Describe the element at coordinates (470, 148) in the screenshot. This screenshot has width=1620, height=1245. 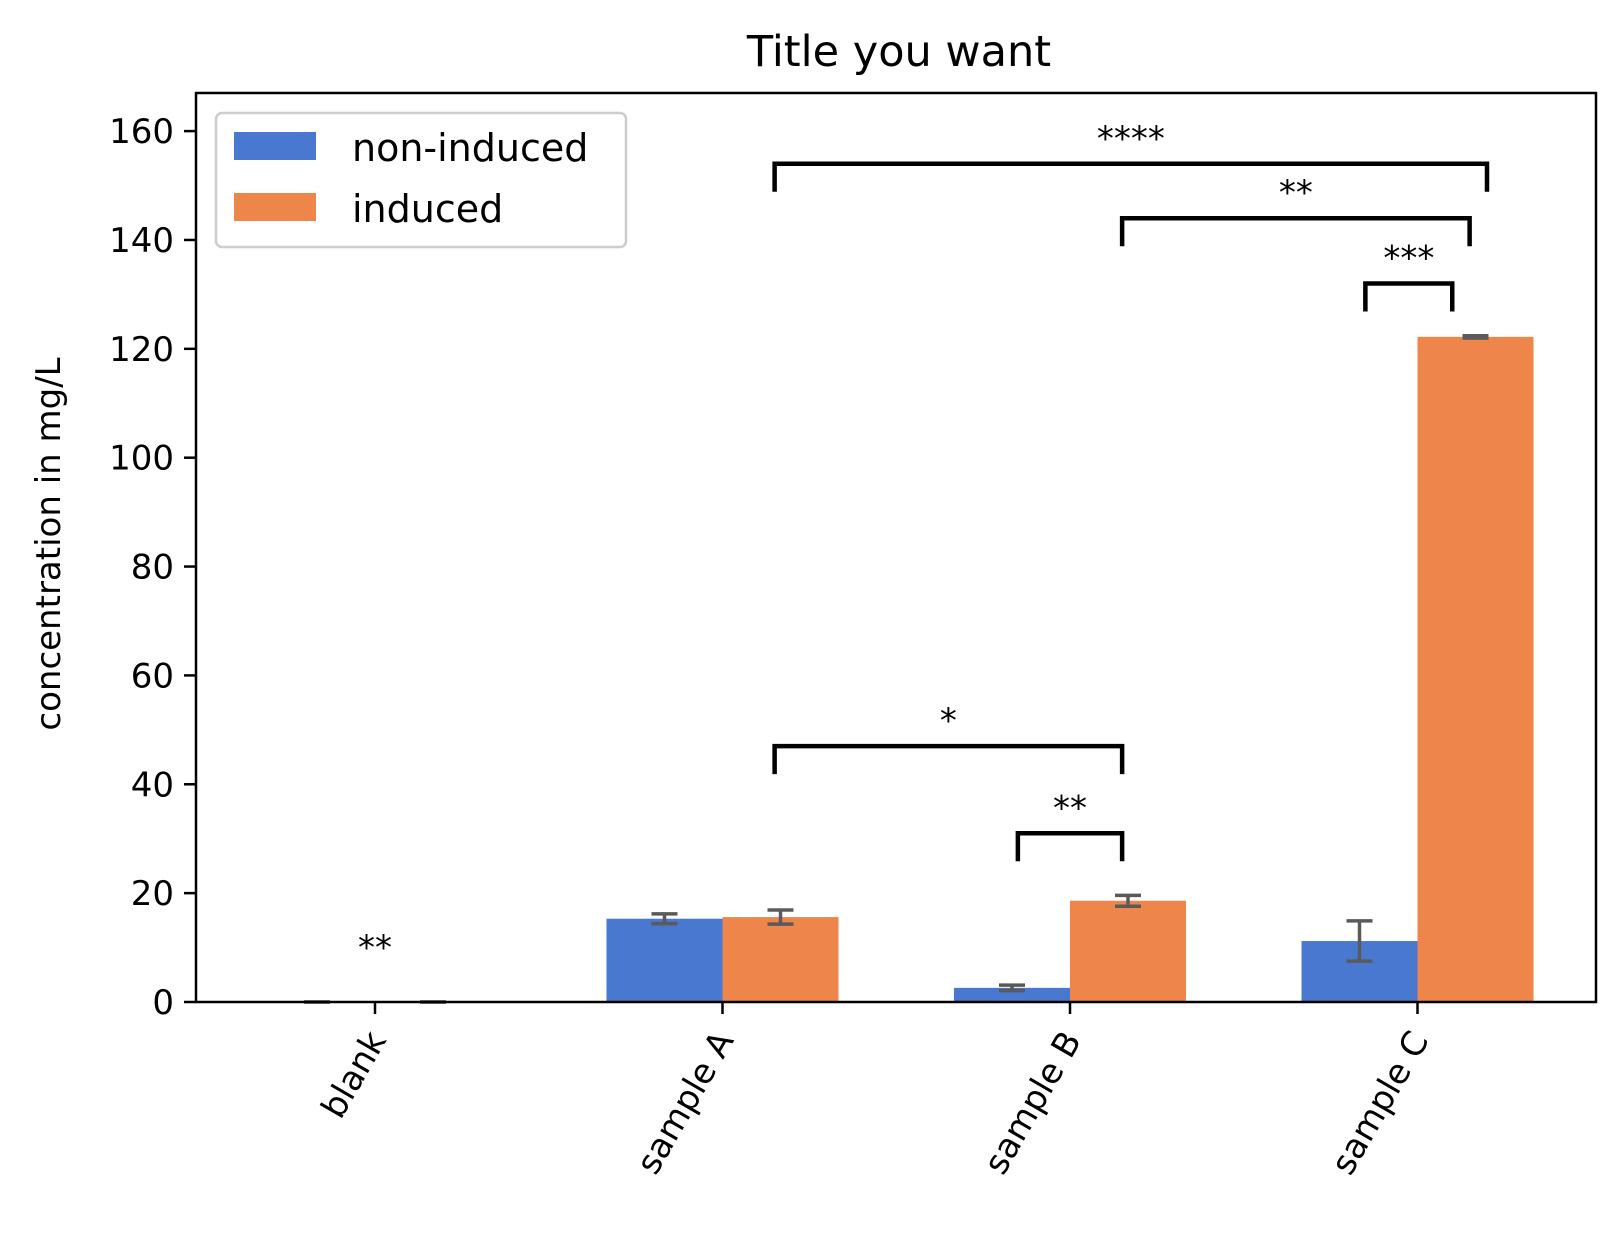
I see `legend-label-0: non-induced` at that location.